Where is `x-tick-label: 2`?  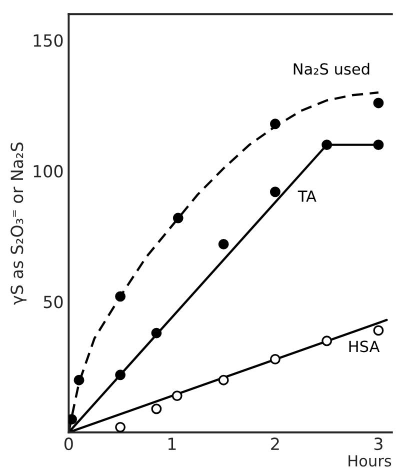 x-tick-label: 2 is located at coordinates (275, 444).